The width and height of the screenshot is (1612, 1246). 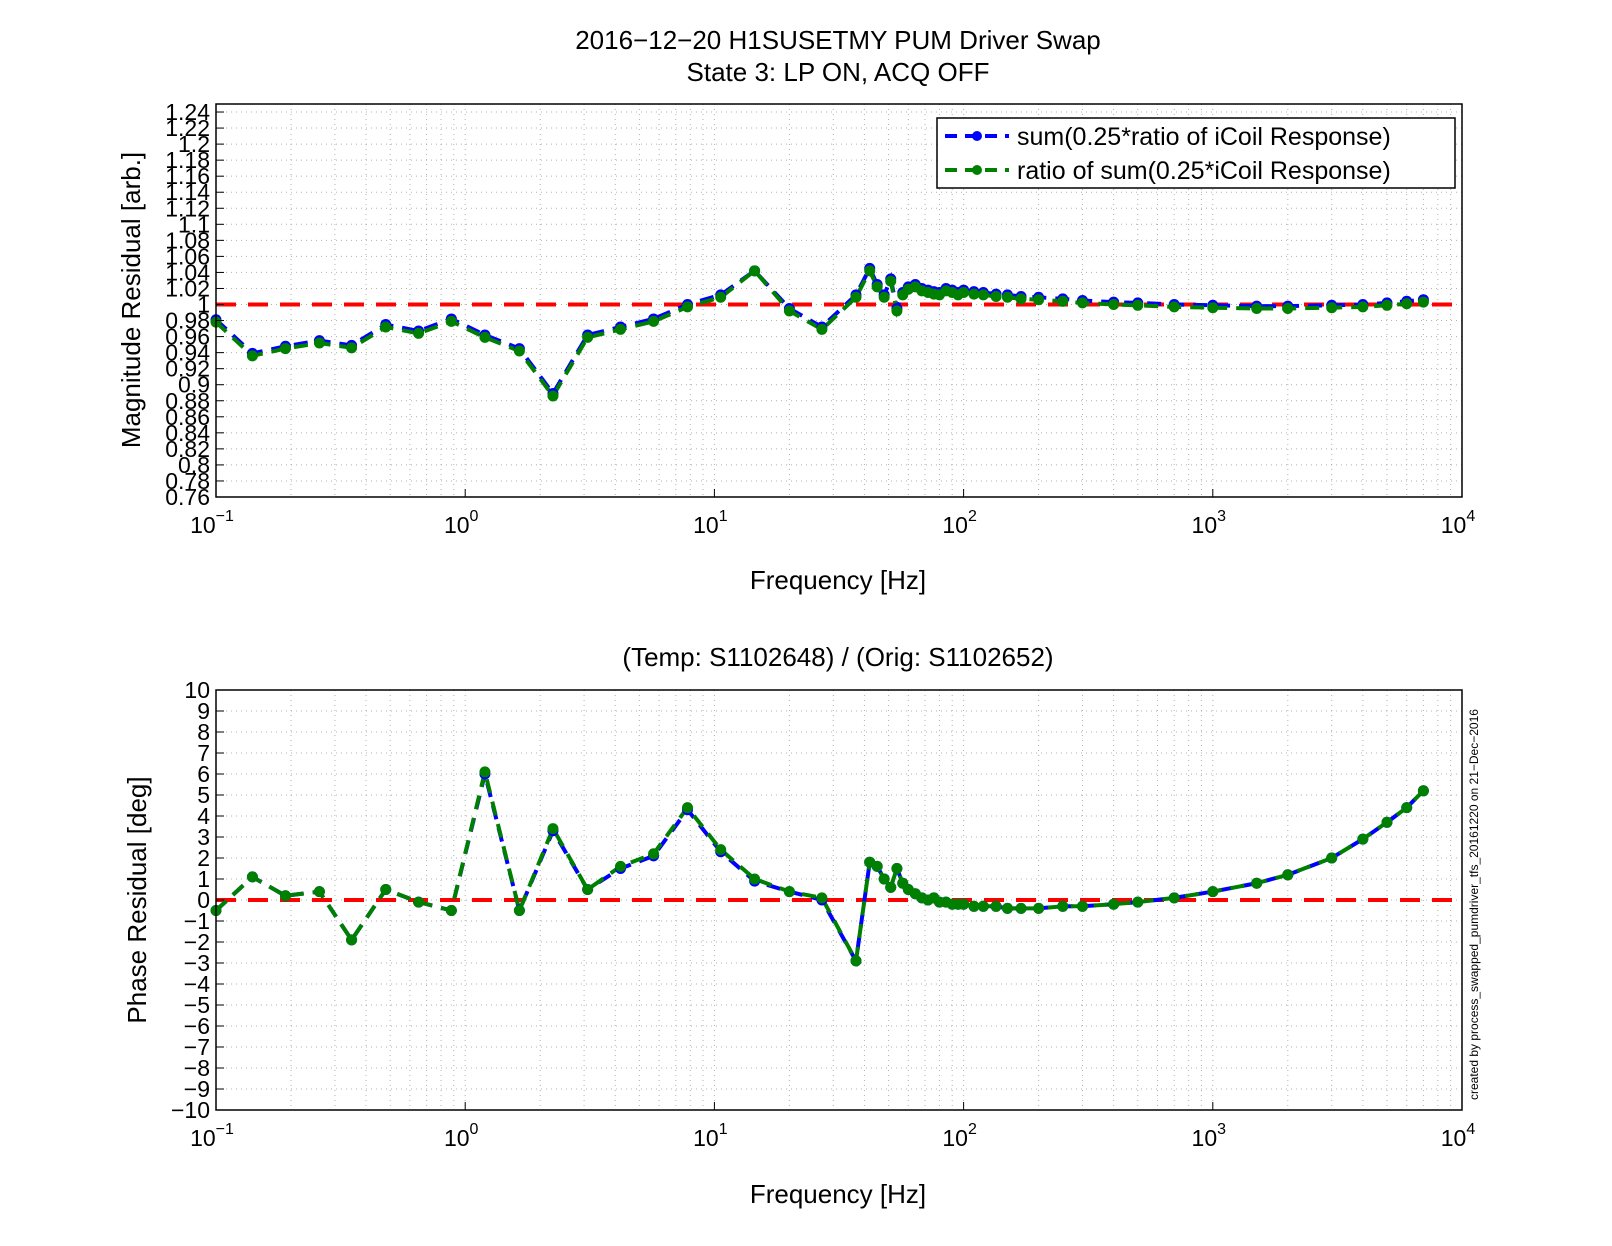 I want to click on magnitude-ytick-label: 0.78, so click(x=187, y=481).